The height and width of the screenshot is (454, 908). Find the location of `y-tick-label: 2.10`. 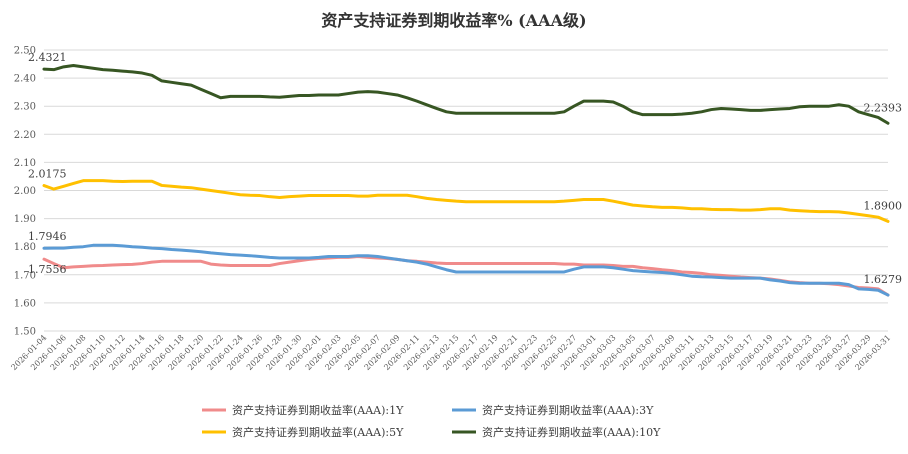

y-tick-label: 2.10 is located at coordinates (25, 163).